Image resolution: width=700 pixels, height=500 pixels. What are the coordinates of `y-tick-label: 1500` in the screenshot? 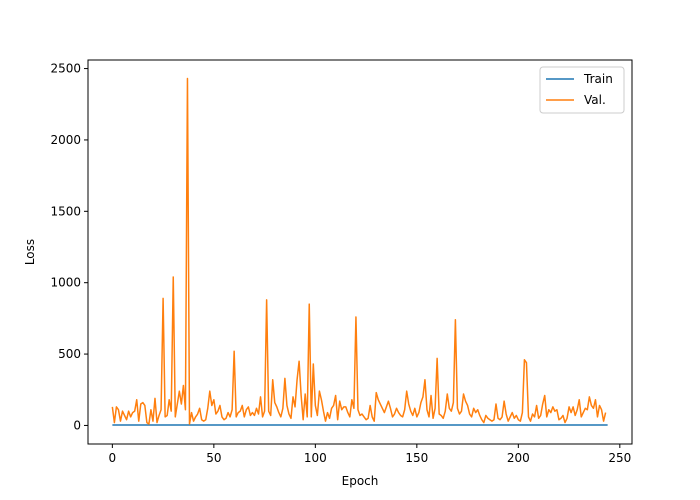 It's located at (65, 211).